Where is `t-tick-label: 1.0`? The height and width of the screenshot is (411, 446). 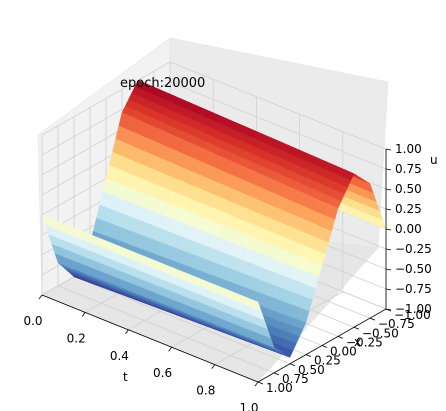
t-tick-label: 1.0 is located at coordinates (248, 406).